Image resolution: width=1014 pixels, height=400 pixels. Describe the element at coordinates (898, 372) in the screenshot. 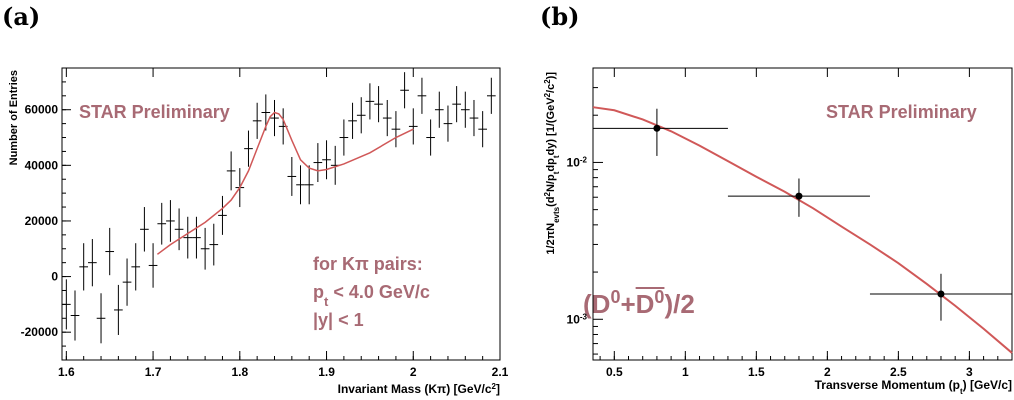

I see `chart-b-x-tick-label: 2.5` at that location.